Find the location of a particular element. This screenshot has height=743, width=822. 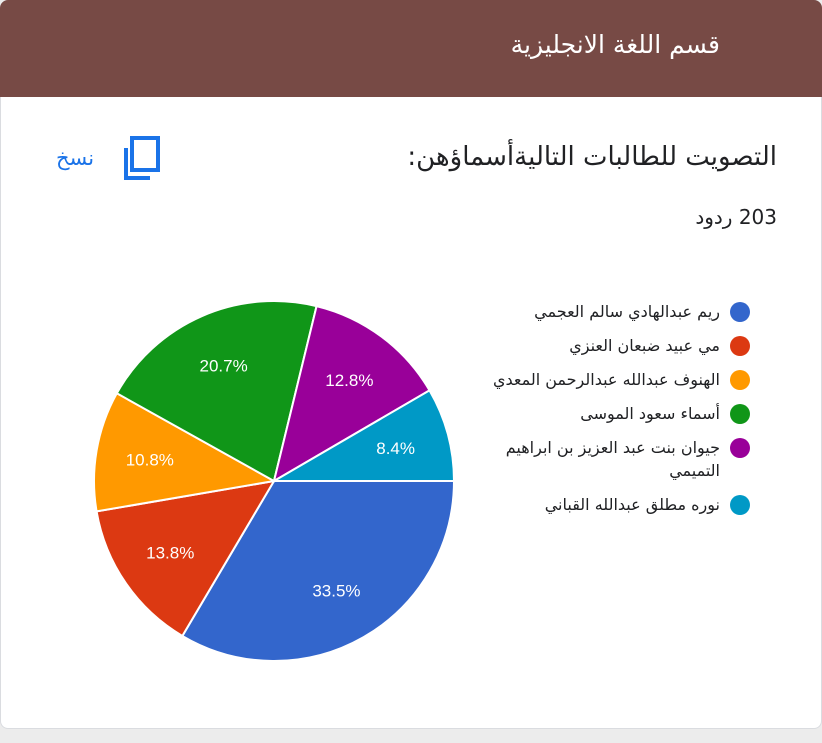

legend-label: الهنوف عبدالله عبدالرحمن المعدي is located at coordinates (606, 379).